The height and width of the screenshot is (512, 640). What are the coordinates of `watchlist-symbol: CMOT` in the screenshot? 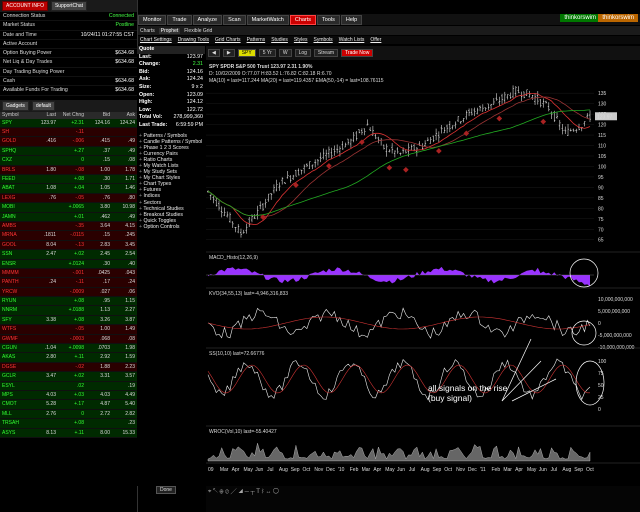 It's located at (9, 404).